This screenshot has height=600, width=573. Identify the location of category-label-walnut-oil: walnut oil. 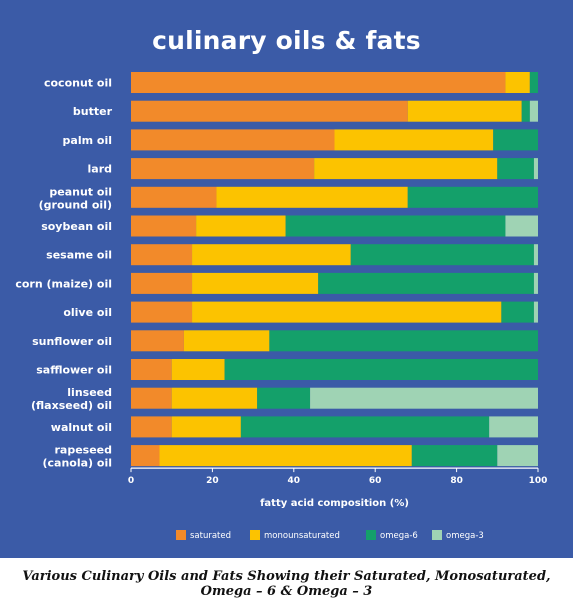
(81, 427).